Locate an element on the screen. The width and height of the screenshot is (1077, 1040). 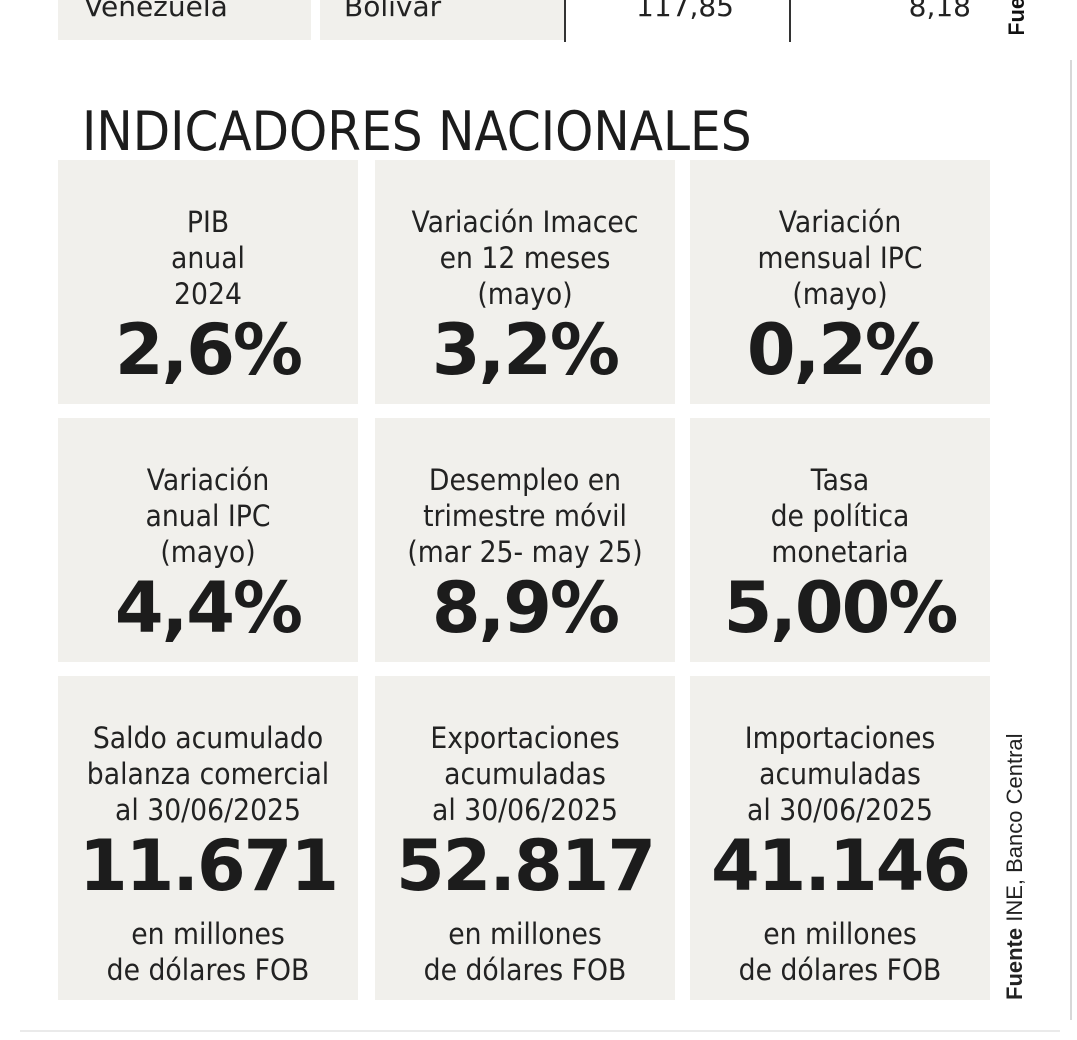
card-value: 52.817 is located at coordinates (525, 866).